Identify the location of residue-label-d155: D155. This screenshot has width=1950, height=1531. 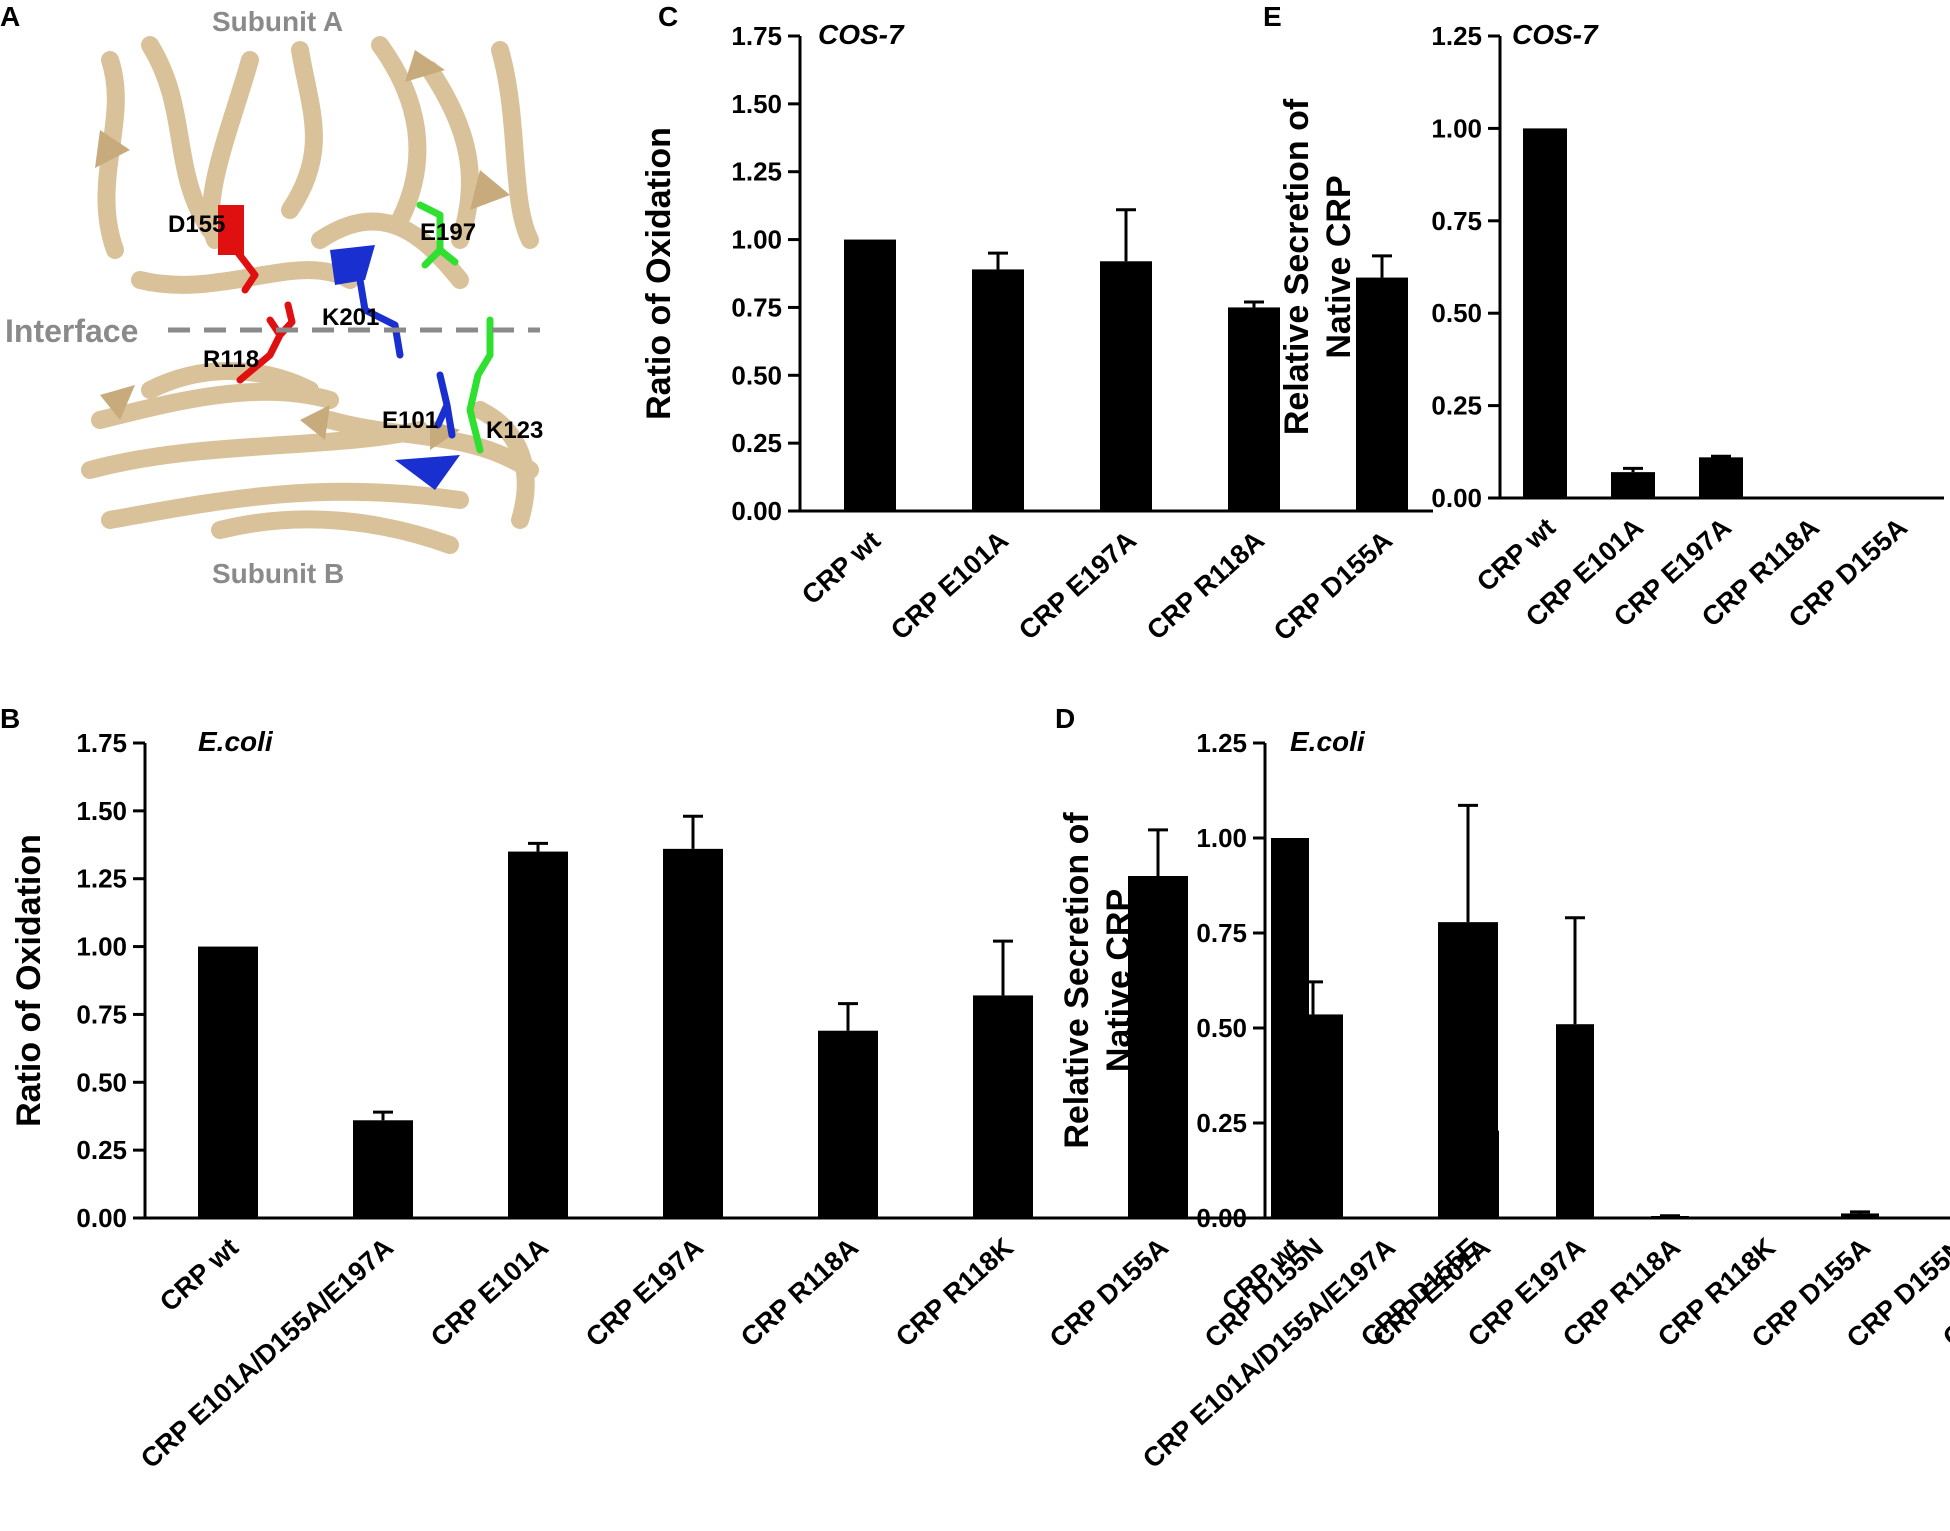
(196, 224).